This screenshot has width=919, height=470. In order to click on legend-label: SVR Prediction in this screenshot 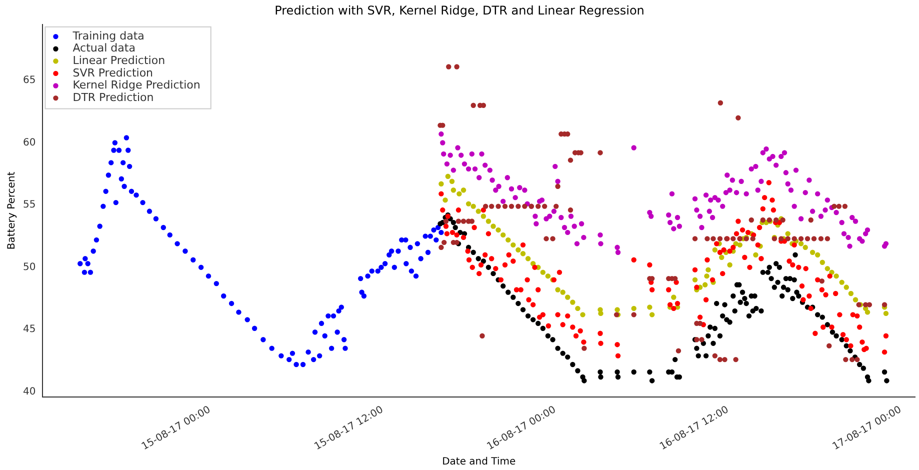, I will do `click(113, 73)`.